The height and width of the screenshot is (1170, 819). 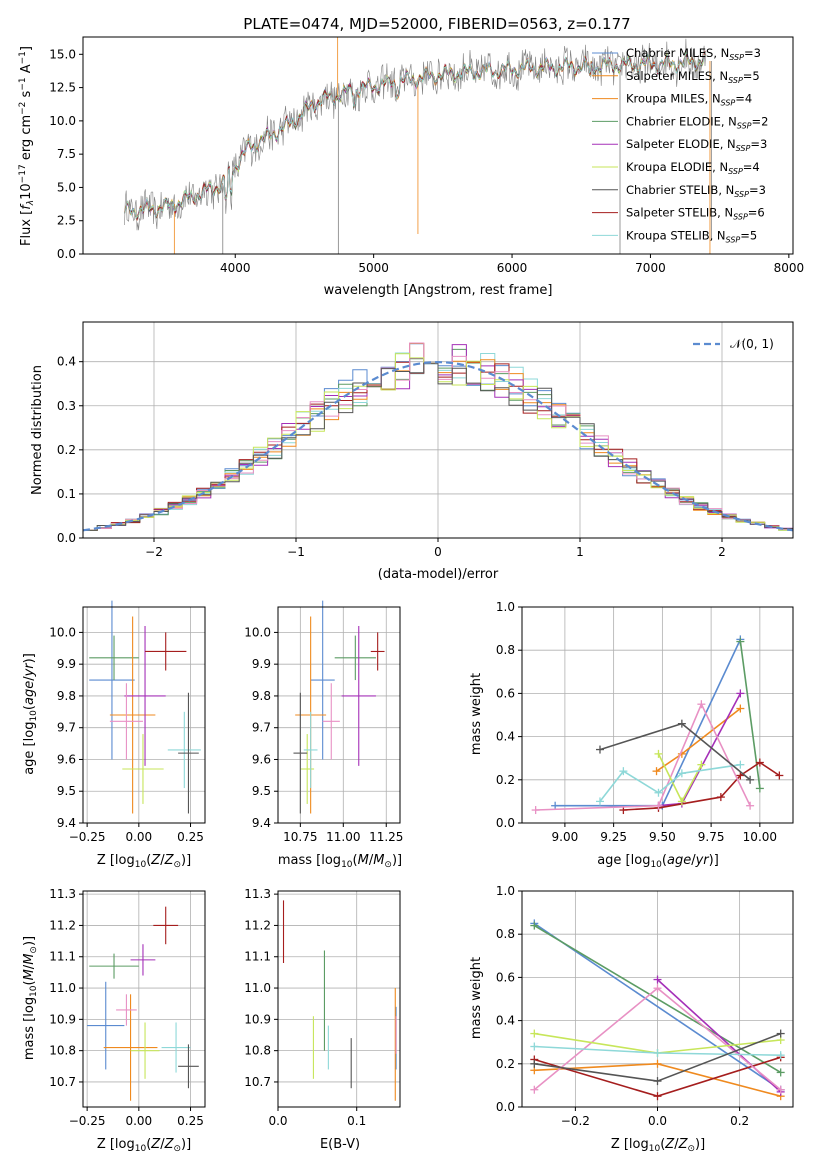 I want to click on panel-mass-vs-EBV-ytick-label: 11.0, so click(x=257, y=988).